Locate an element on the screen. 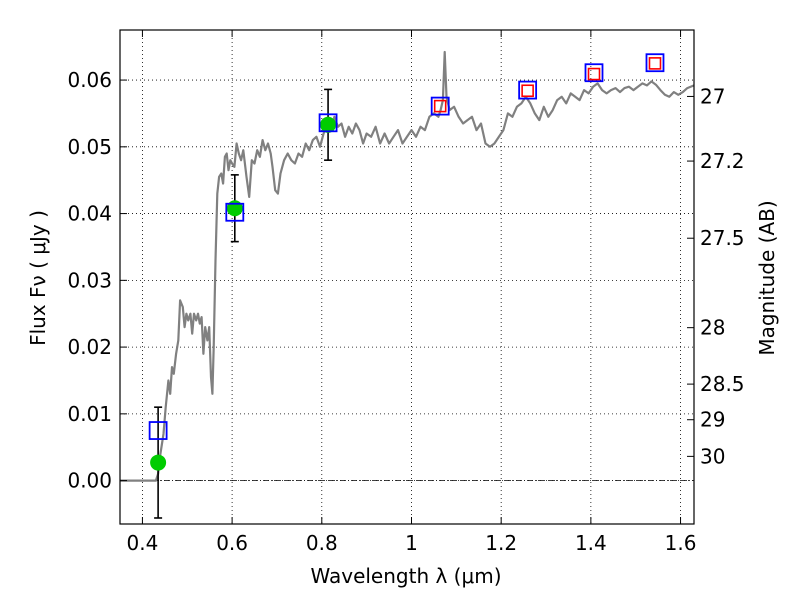  y-axis-right: 27 27.2 27.5 28 28.5 29 30 is located at coordinates (716, 276).